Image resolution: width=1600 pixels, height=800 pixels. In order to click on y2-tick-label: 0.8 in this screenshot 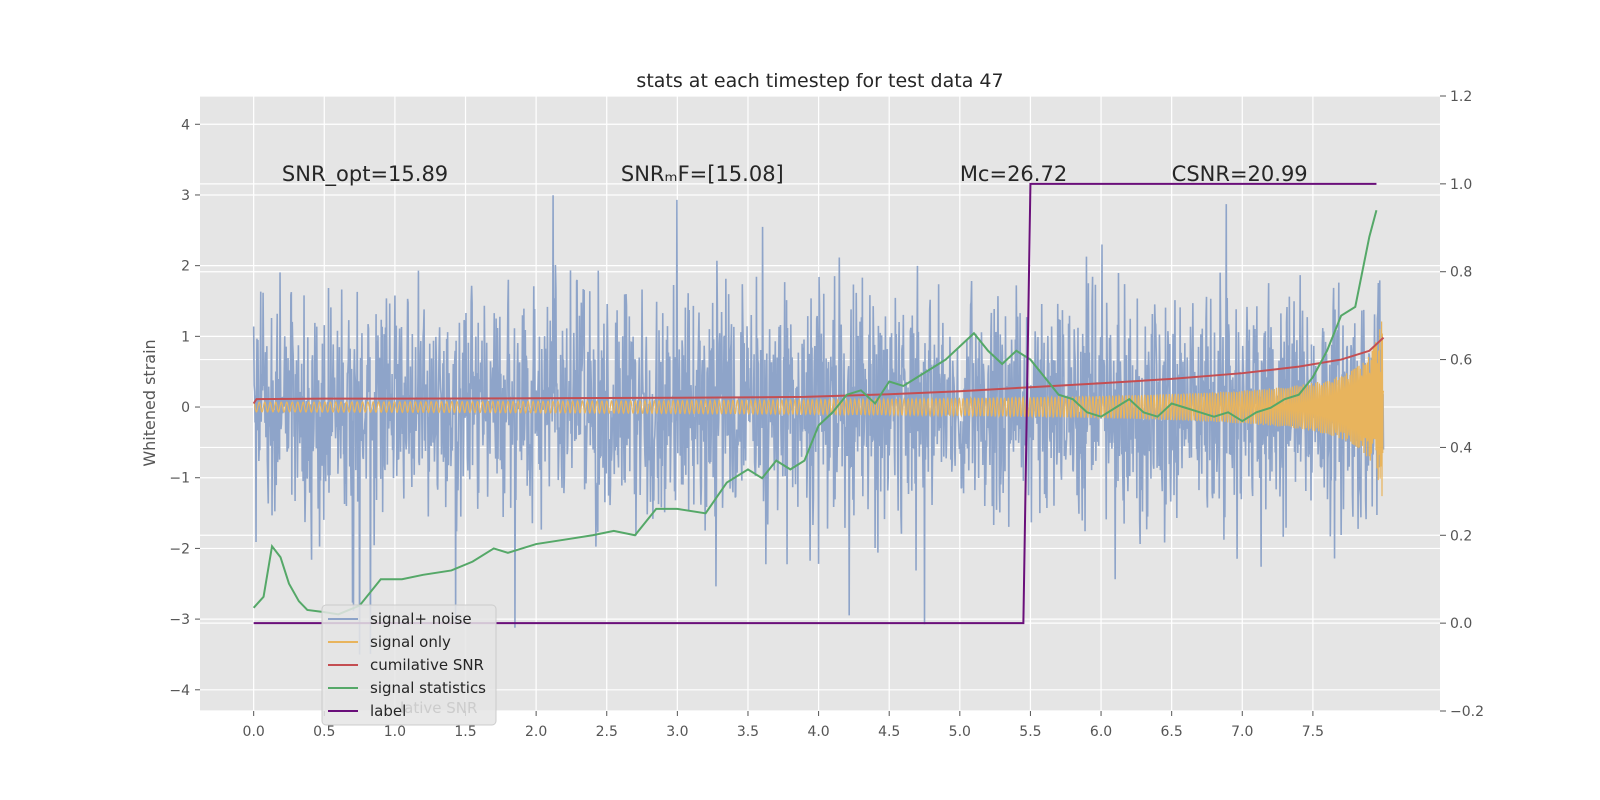, I will do `click(1461, 273)`.